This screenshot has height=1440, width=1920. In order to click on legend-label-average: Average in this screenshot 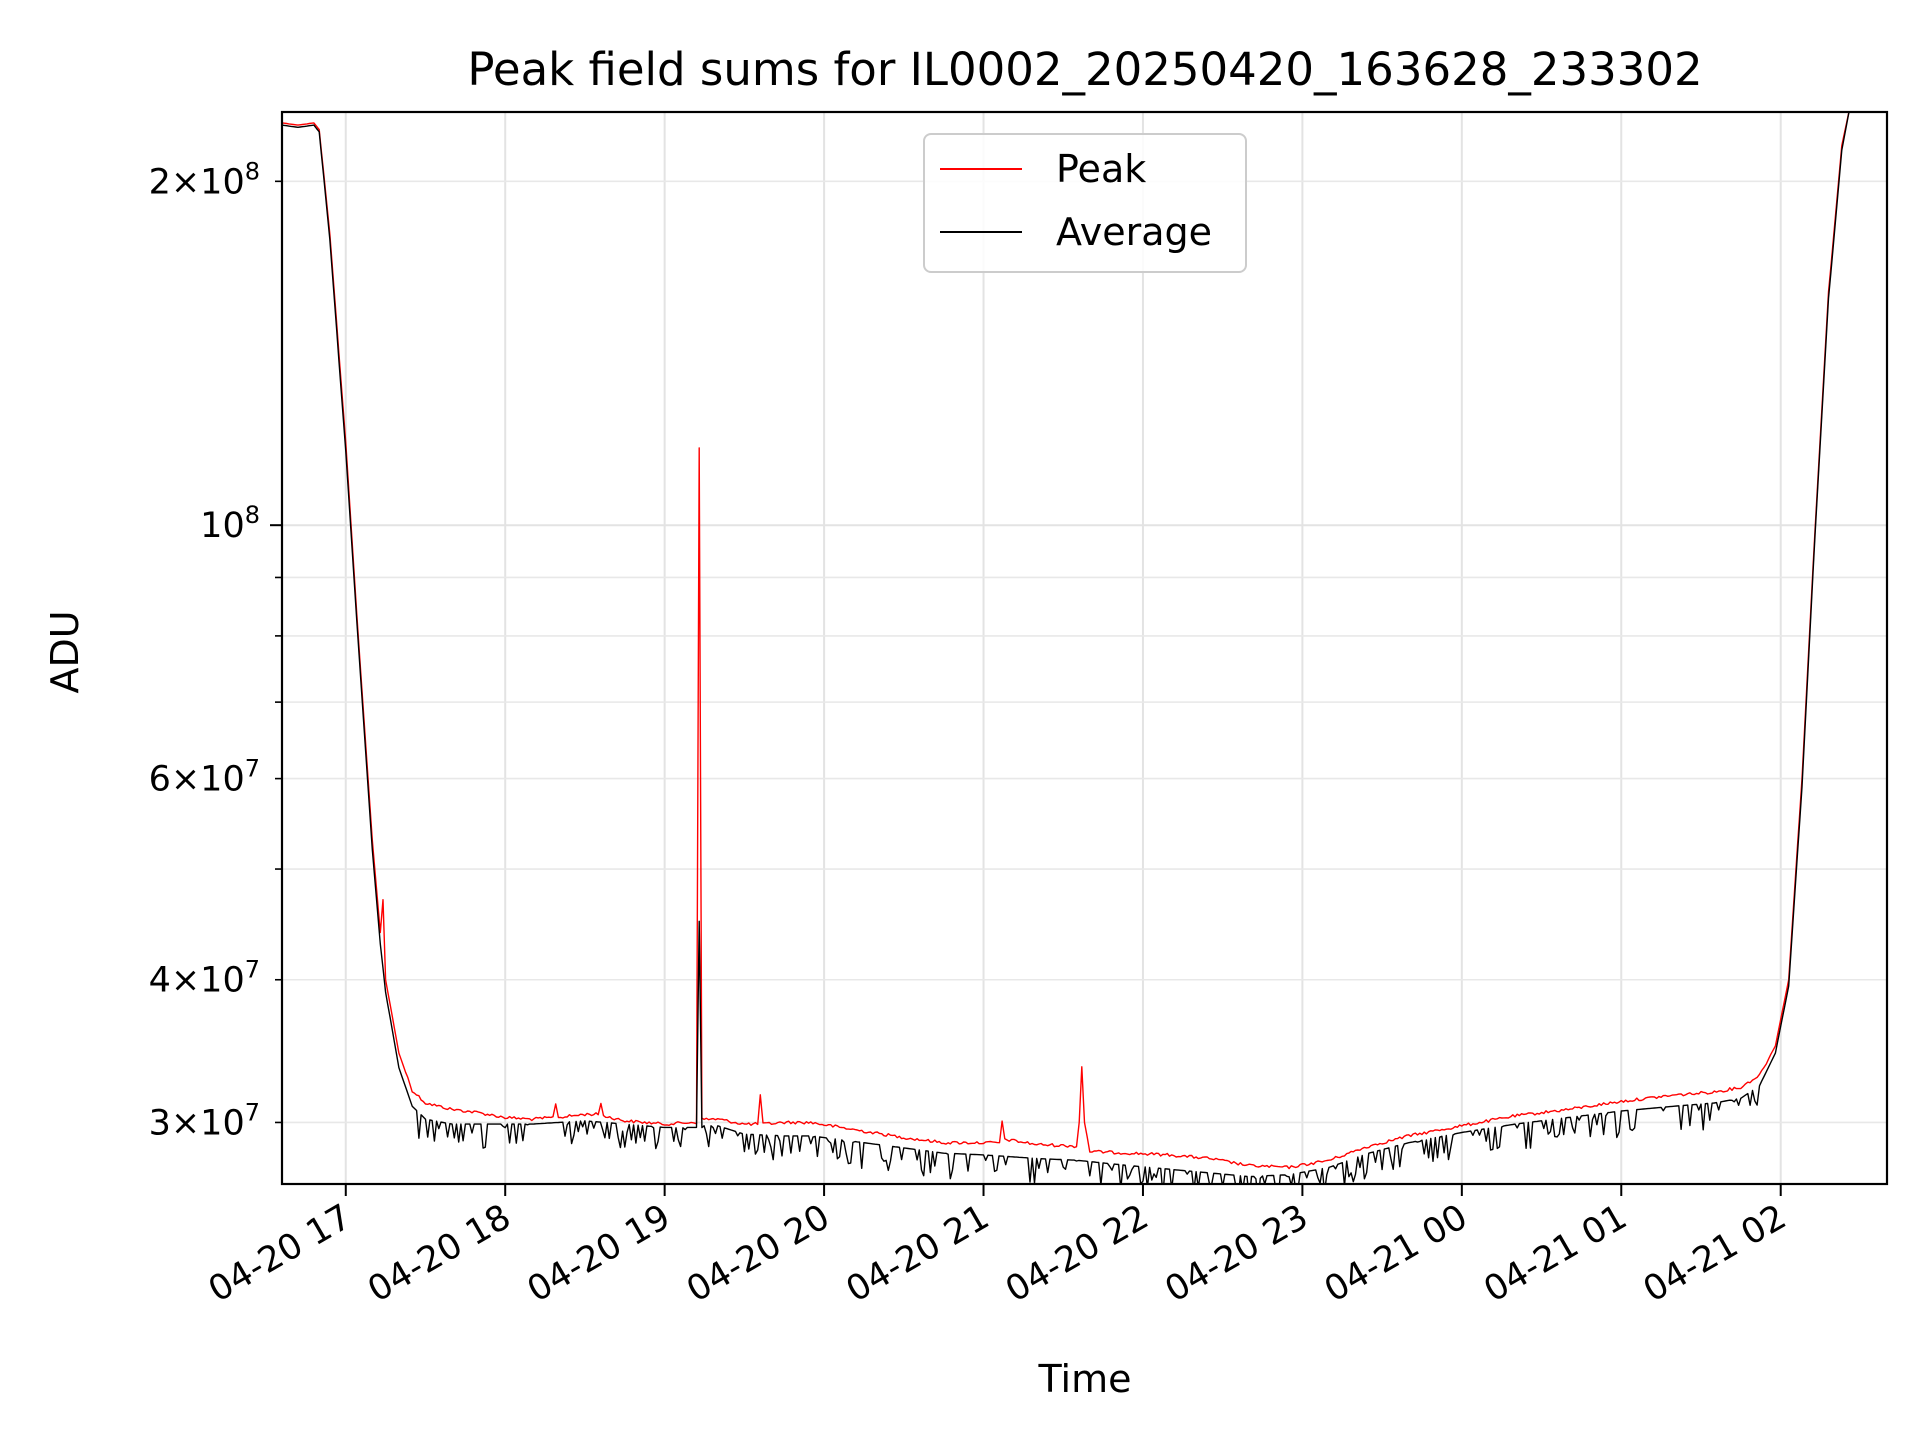, I will do `click(1134, 232)`.